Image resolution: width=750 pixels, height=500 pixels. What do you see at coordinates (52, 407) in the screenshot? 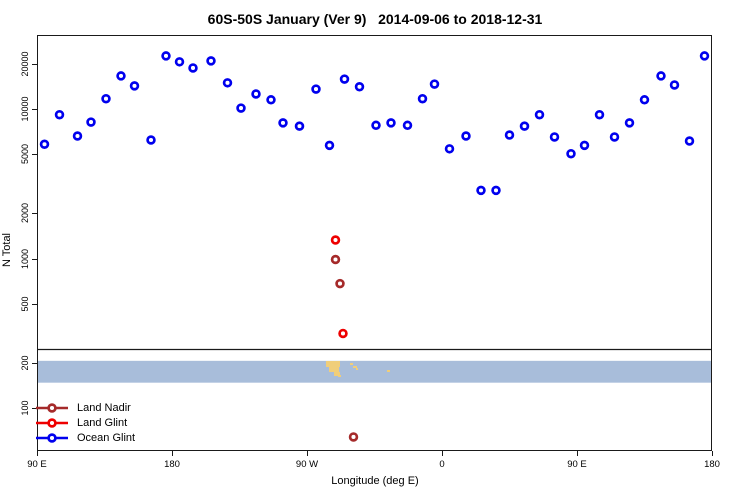
I see `legend-marker-land-nadir` at bounding box center [52, 407].